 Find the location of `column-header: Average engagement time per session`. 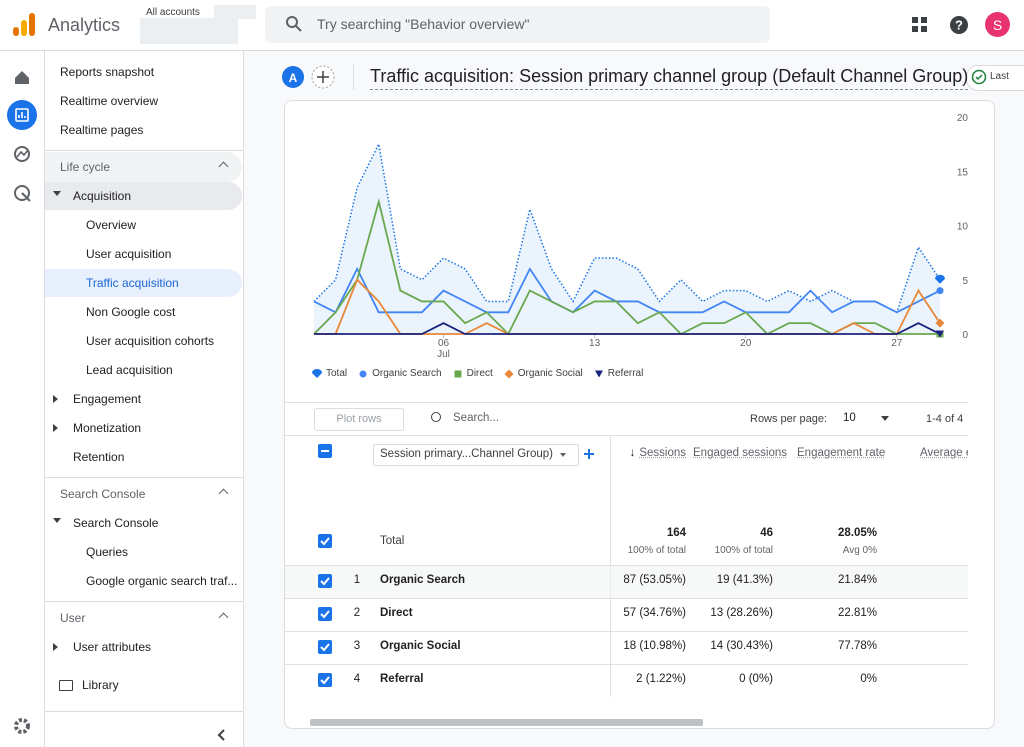

column-header: Average engagement time per session is located at coordinates (944, 453).